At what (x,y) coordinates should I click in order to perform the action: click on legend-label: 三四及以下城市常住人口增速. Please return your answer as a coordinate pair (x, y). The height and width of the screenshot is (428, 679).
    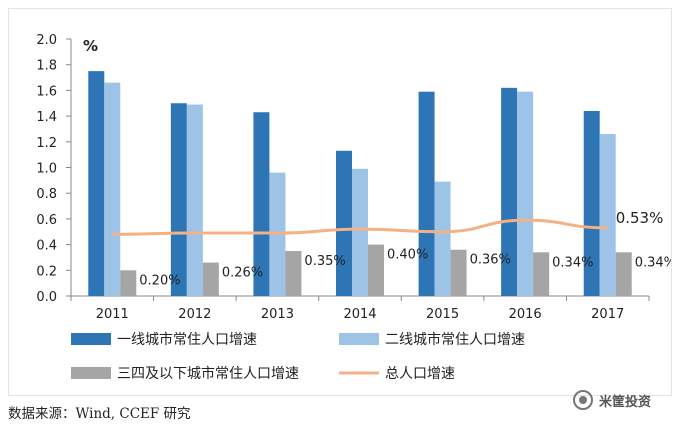
    Looking at the image, I should click on (208, 373).